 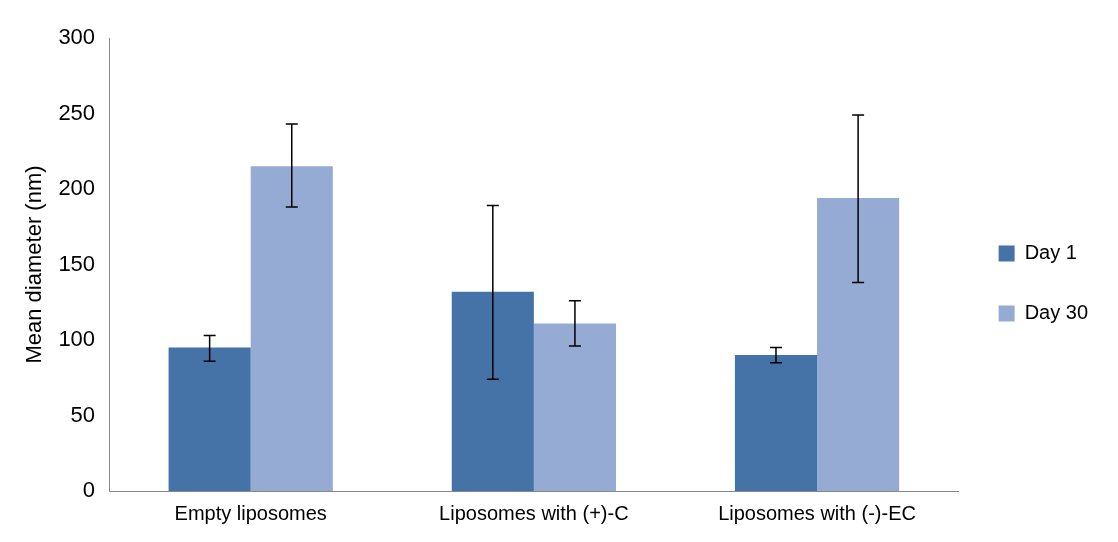 What do you see at coordinates (1050, 252) in the screenshot?
I see `legend-label: Day 1` at bounding box center [1050, 252].